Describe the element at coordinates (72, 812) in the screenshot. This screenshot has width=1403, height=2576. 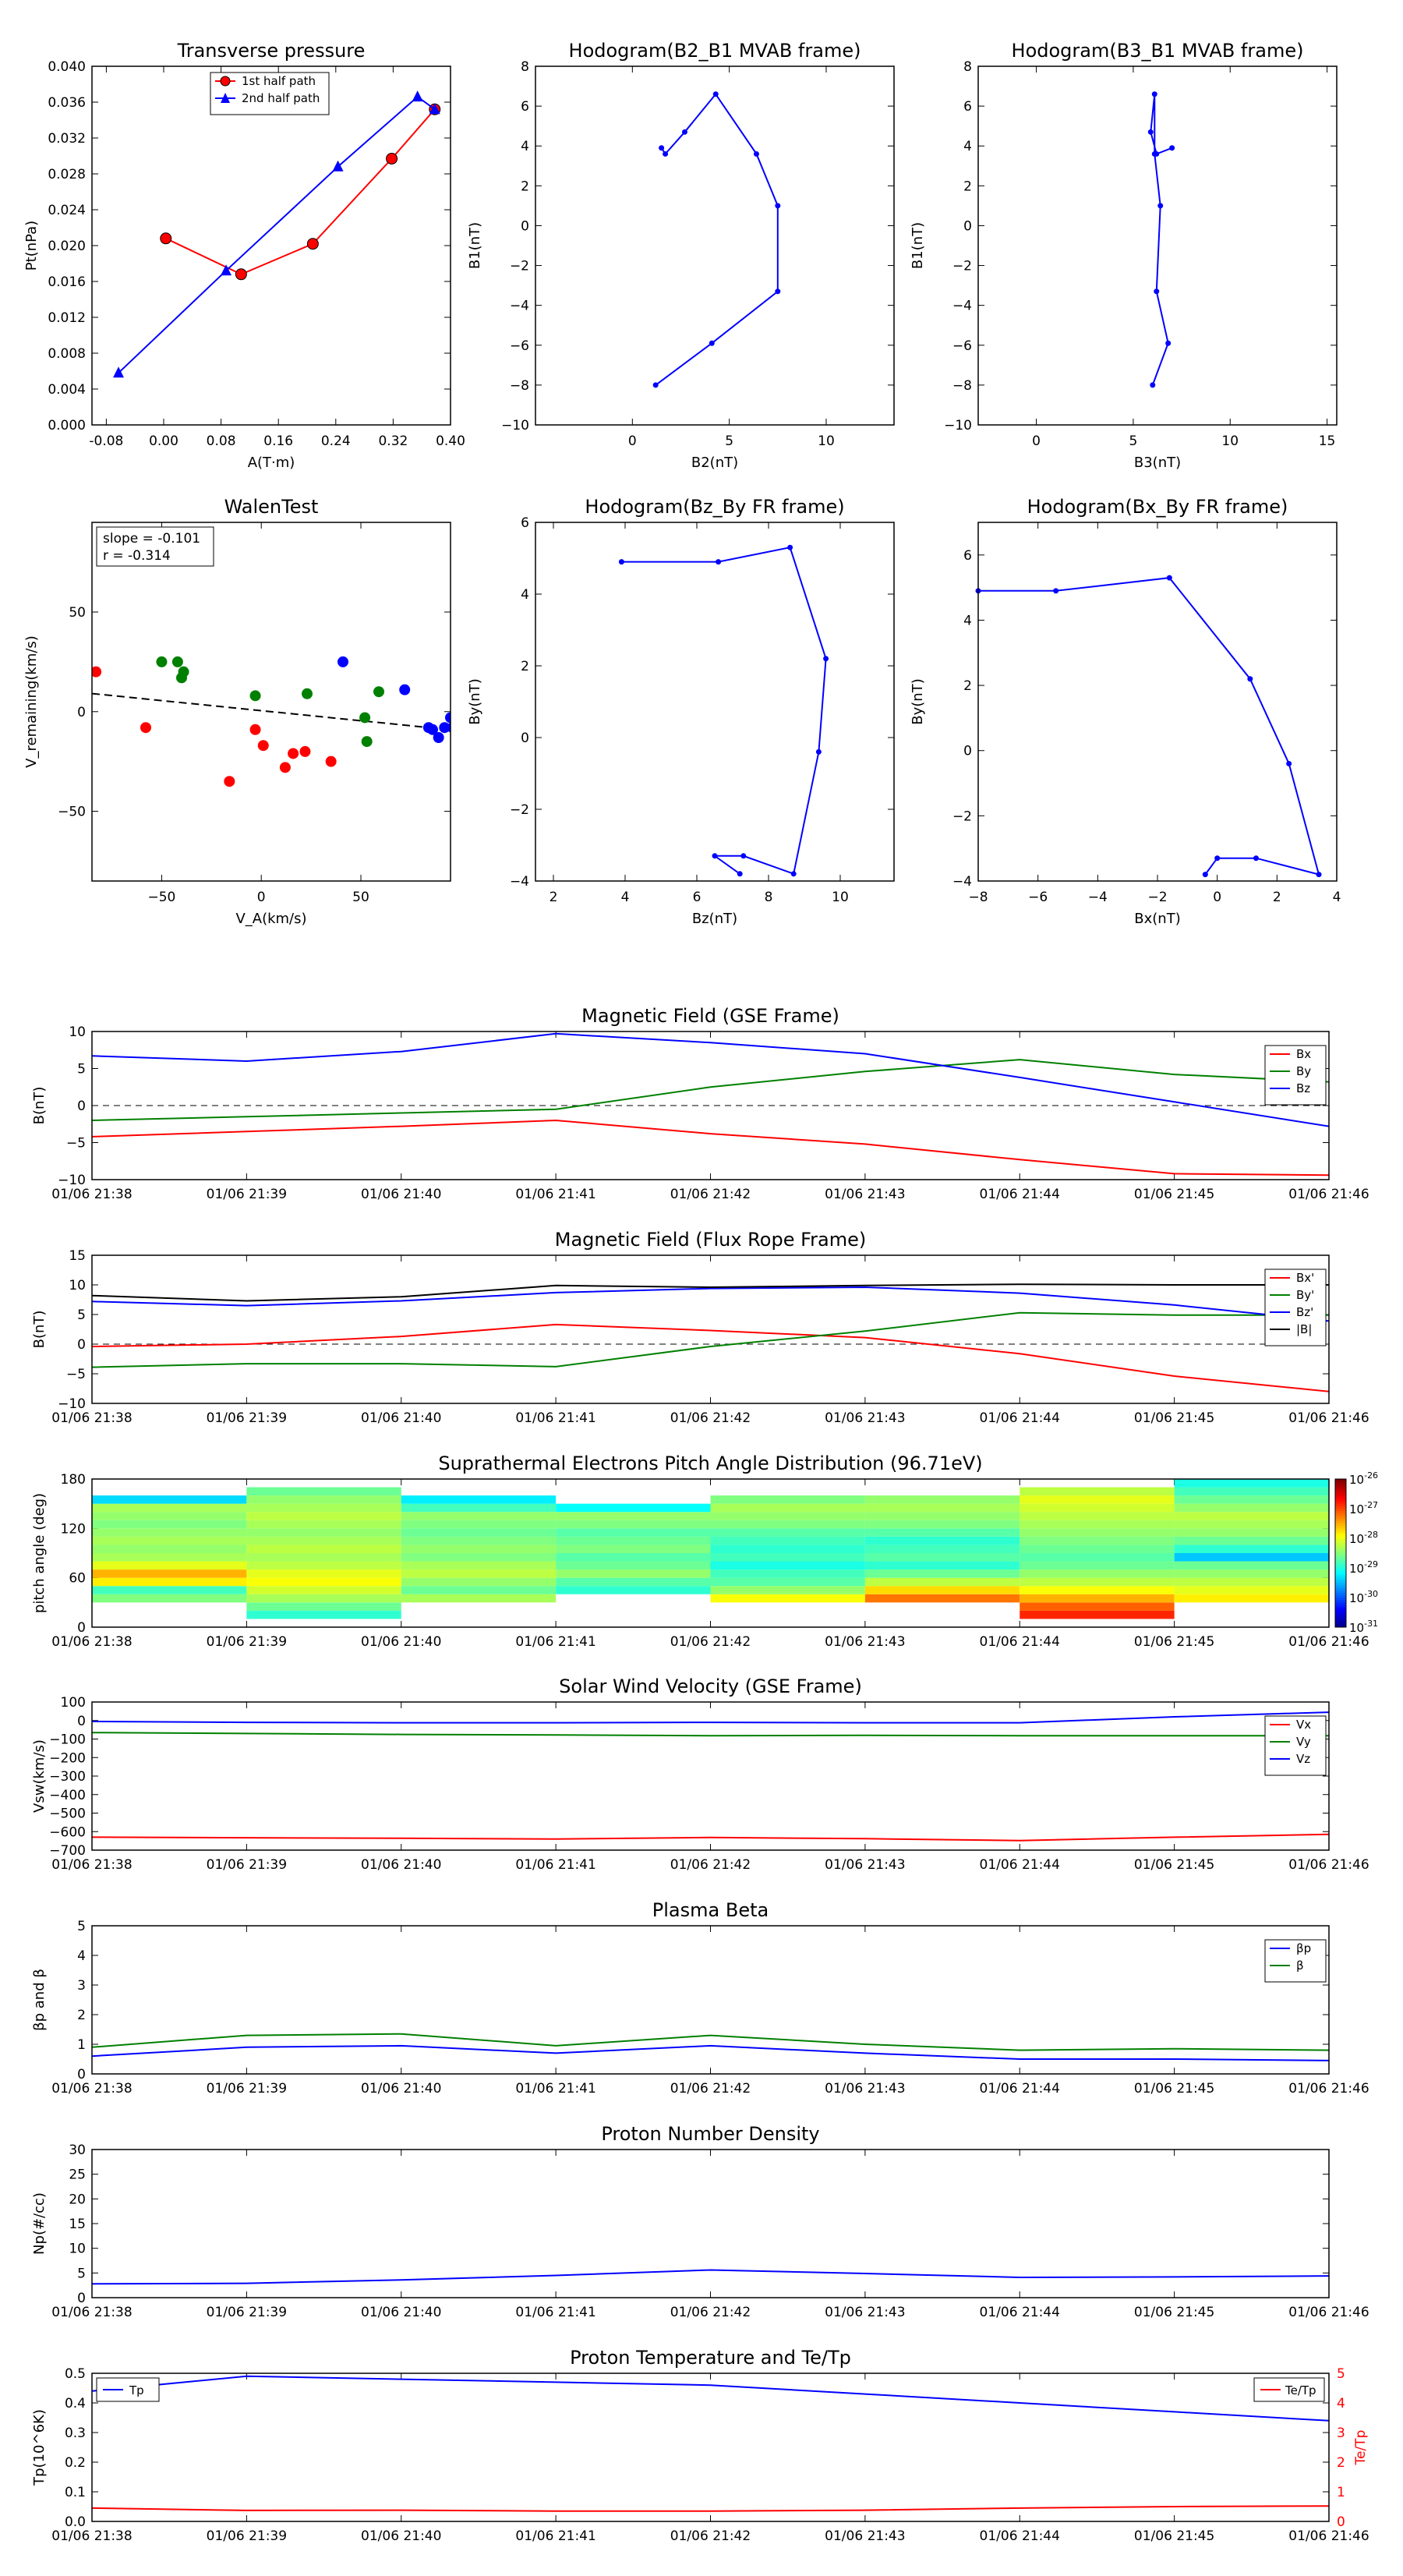
I see `y-tick-label: −50` at that location.